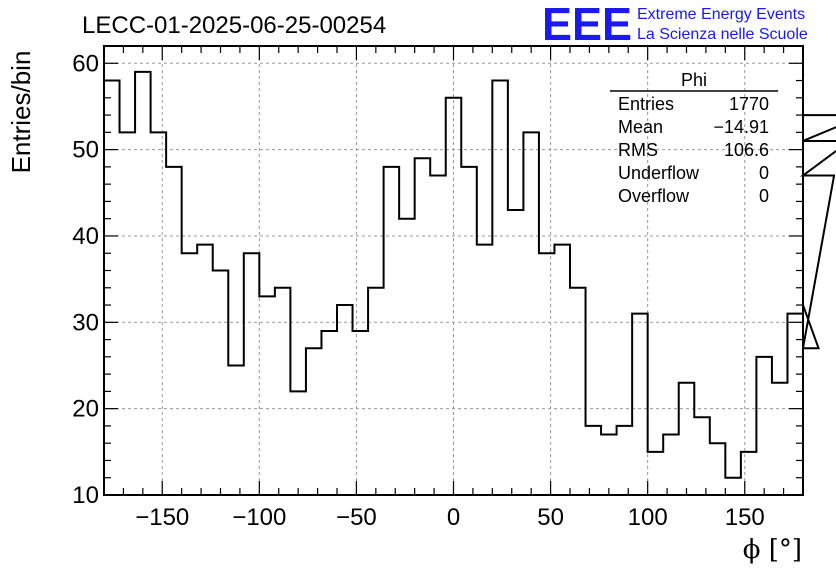 The width and height of the screenshot is (836, 572). I want to click on y-tick-label: 60, so click(85, 63).